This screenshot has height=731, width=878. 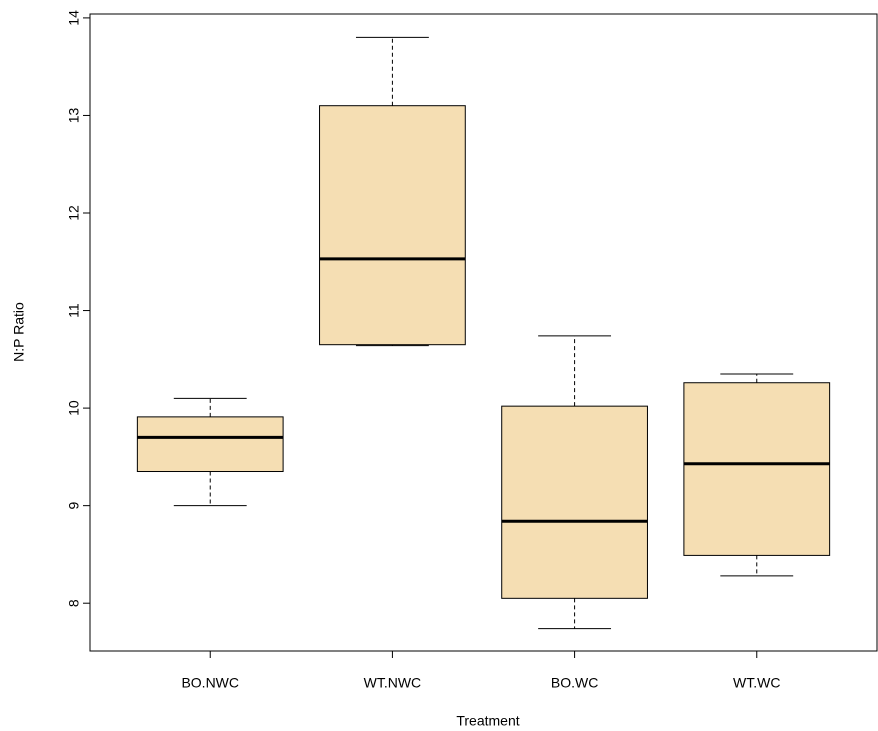 I want to click on y-tick-label: 9, so click(x=74, y=506).